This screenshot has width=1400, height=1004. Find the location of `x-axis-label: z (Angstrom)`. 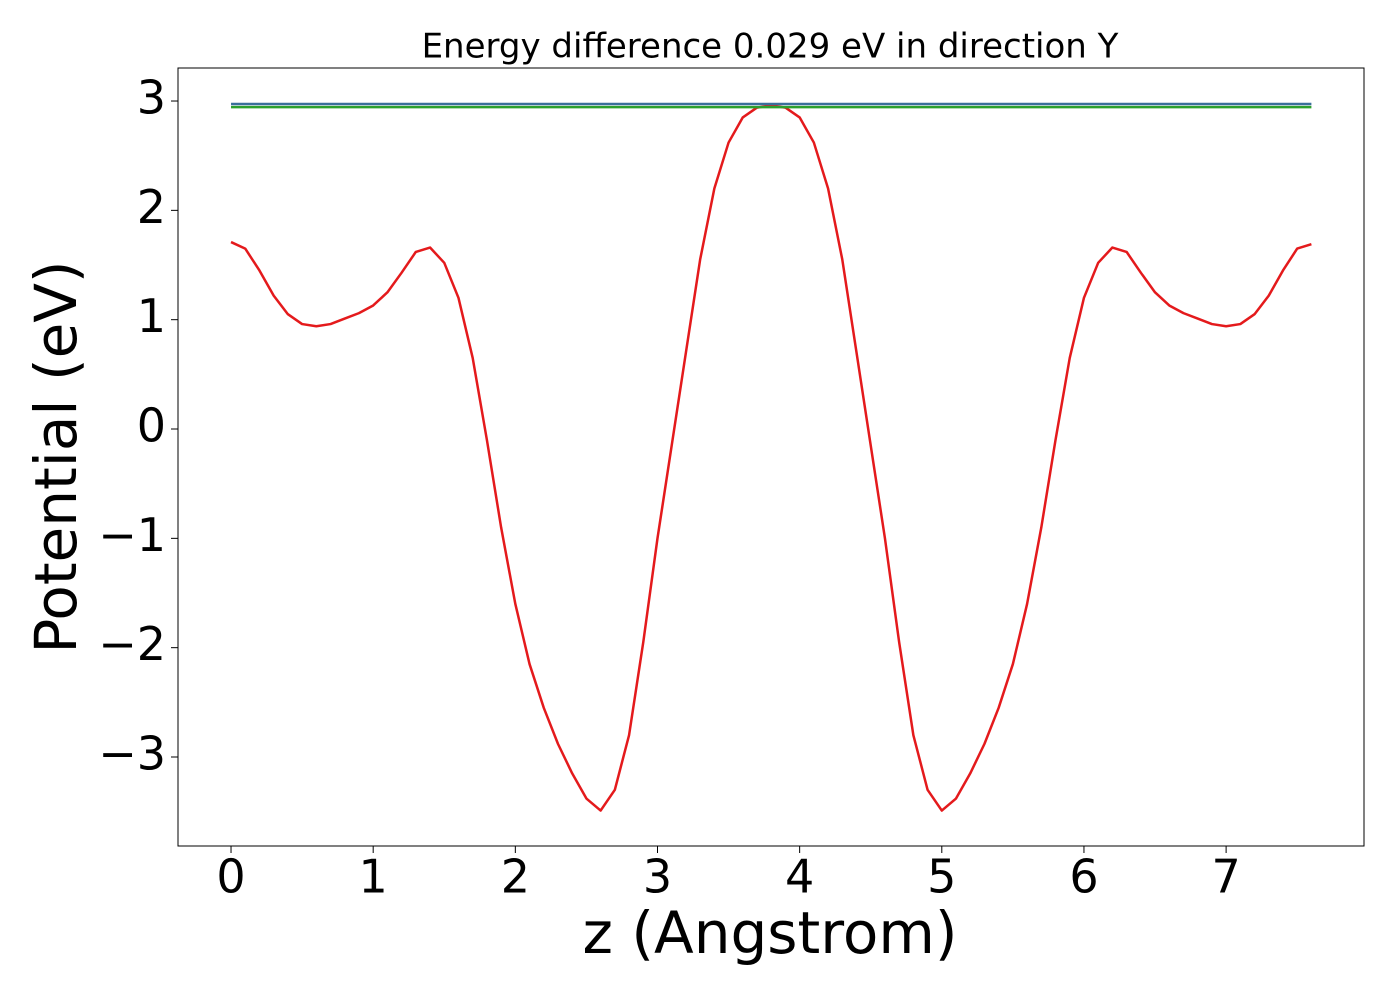

x-axis-label: z (Angstrom) is located at coordinates (770, 933).